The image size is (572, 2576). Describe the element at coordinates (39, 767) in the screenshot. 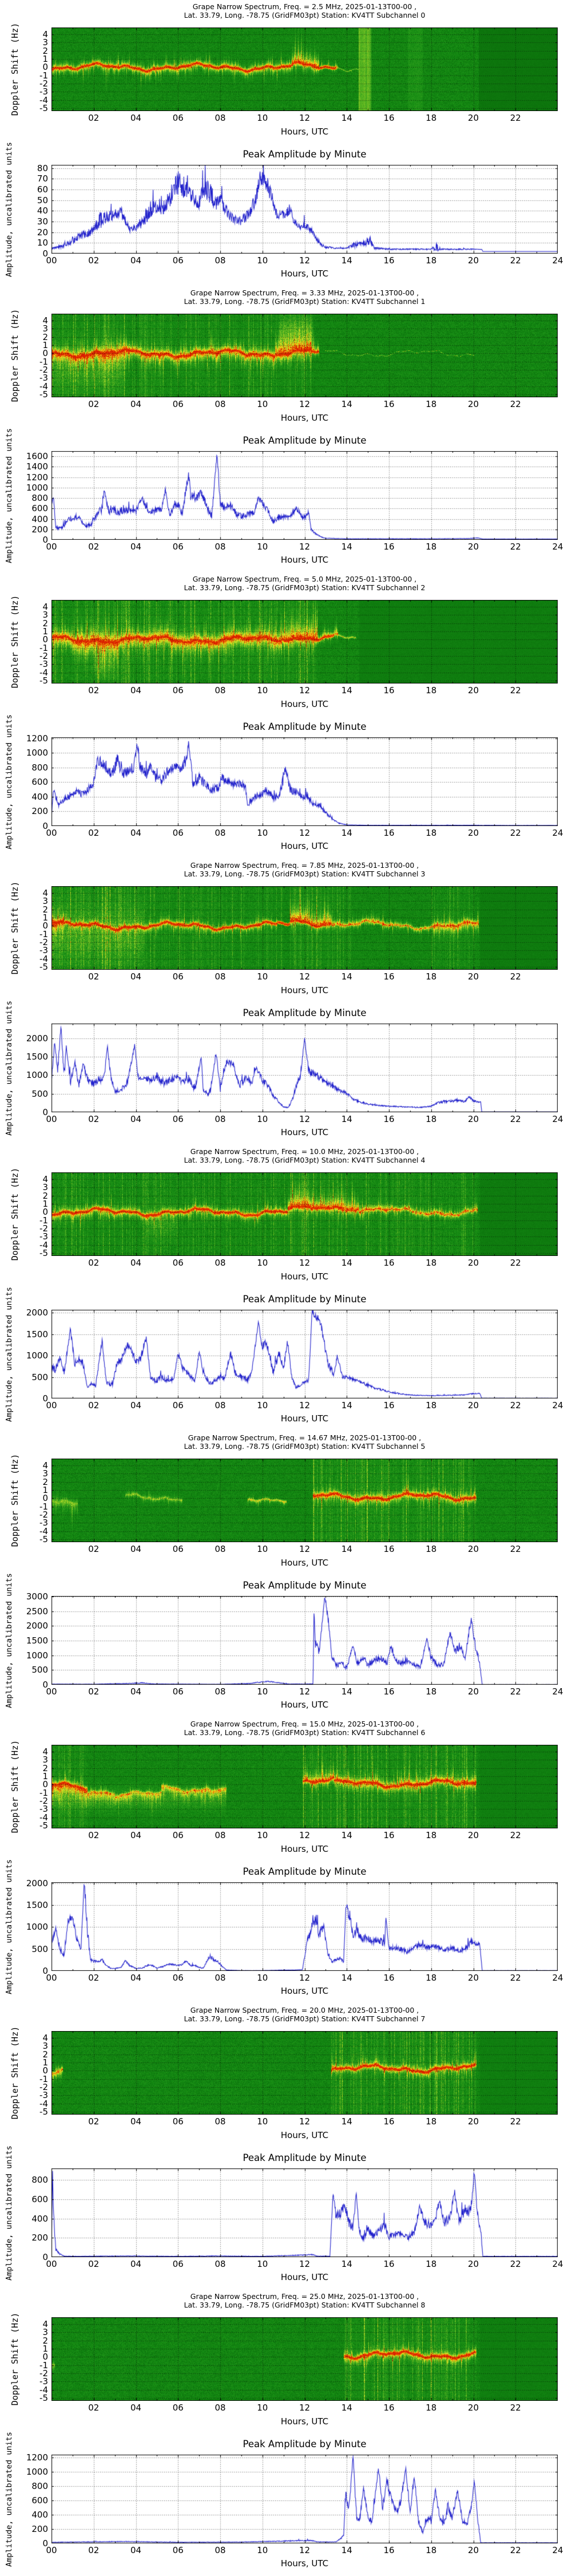

I see `y-tick-label: 800` at that location.